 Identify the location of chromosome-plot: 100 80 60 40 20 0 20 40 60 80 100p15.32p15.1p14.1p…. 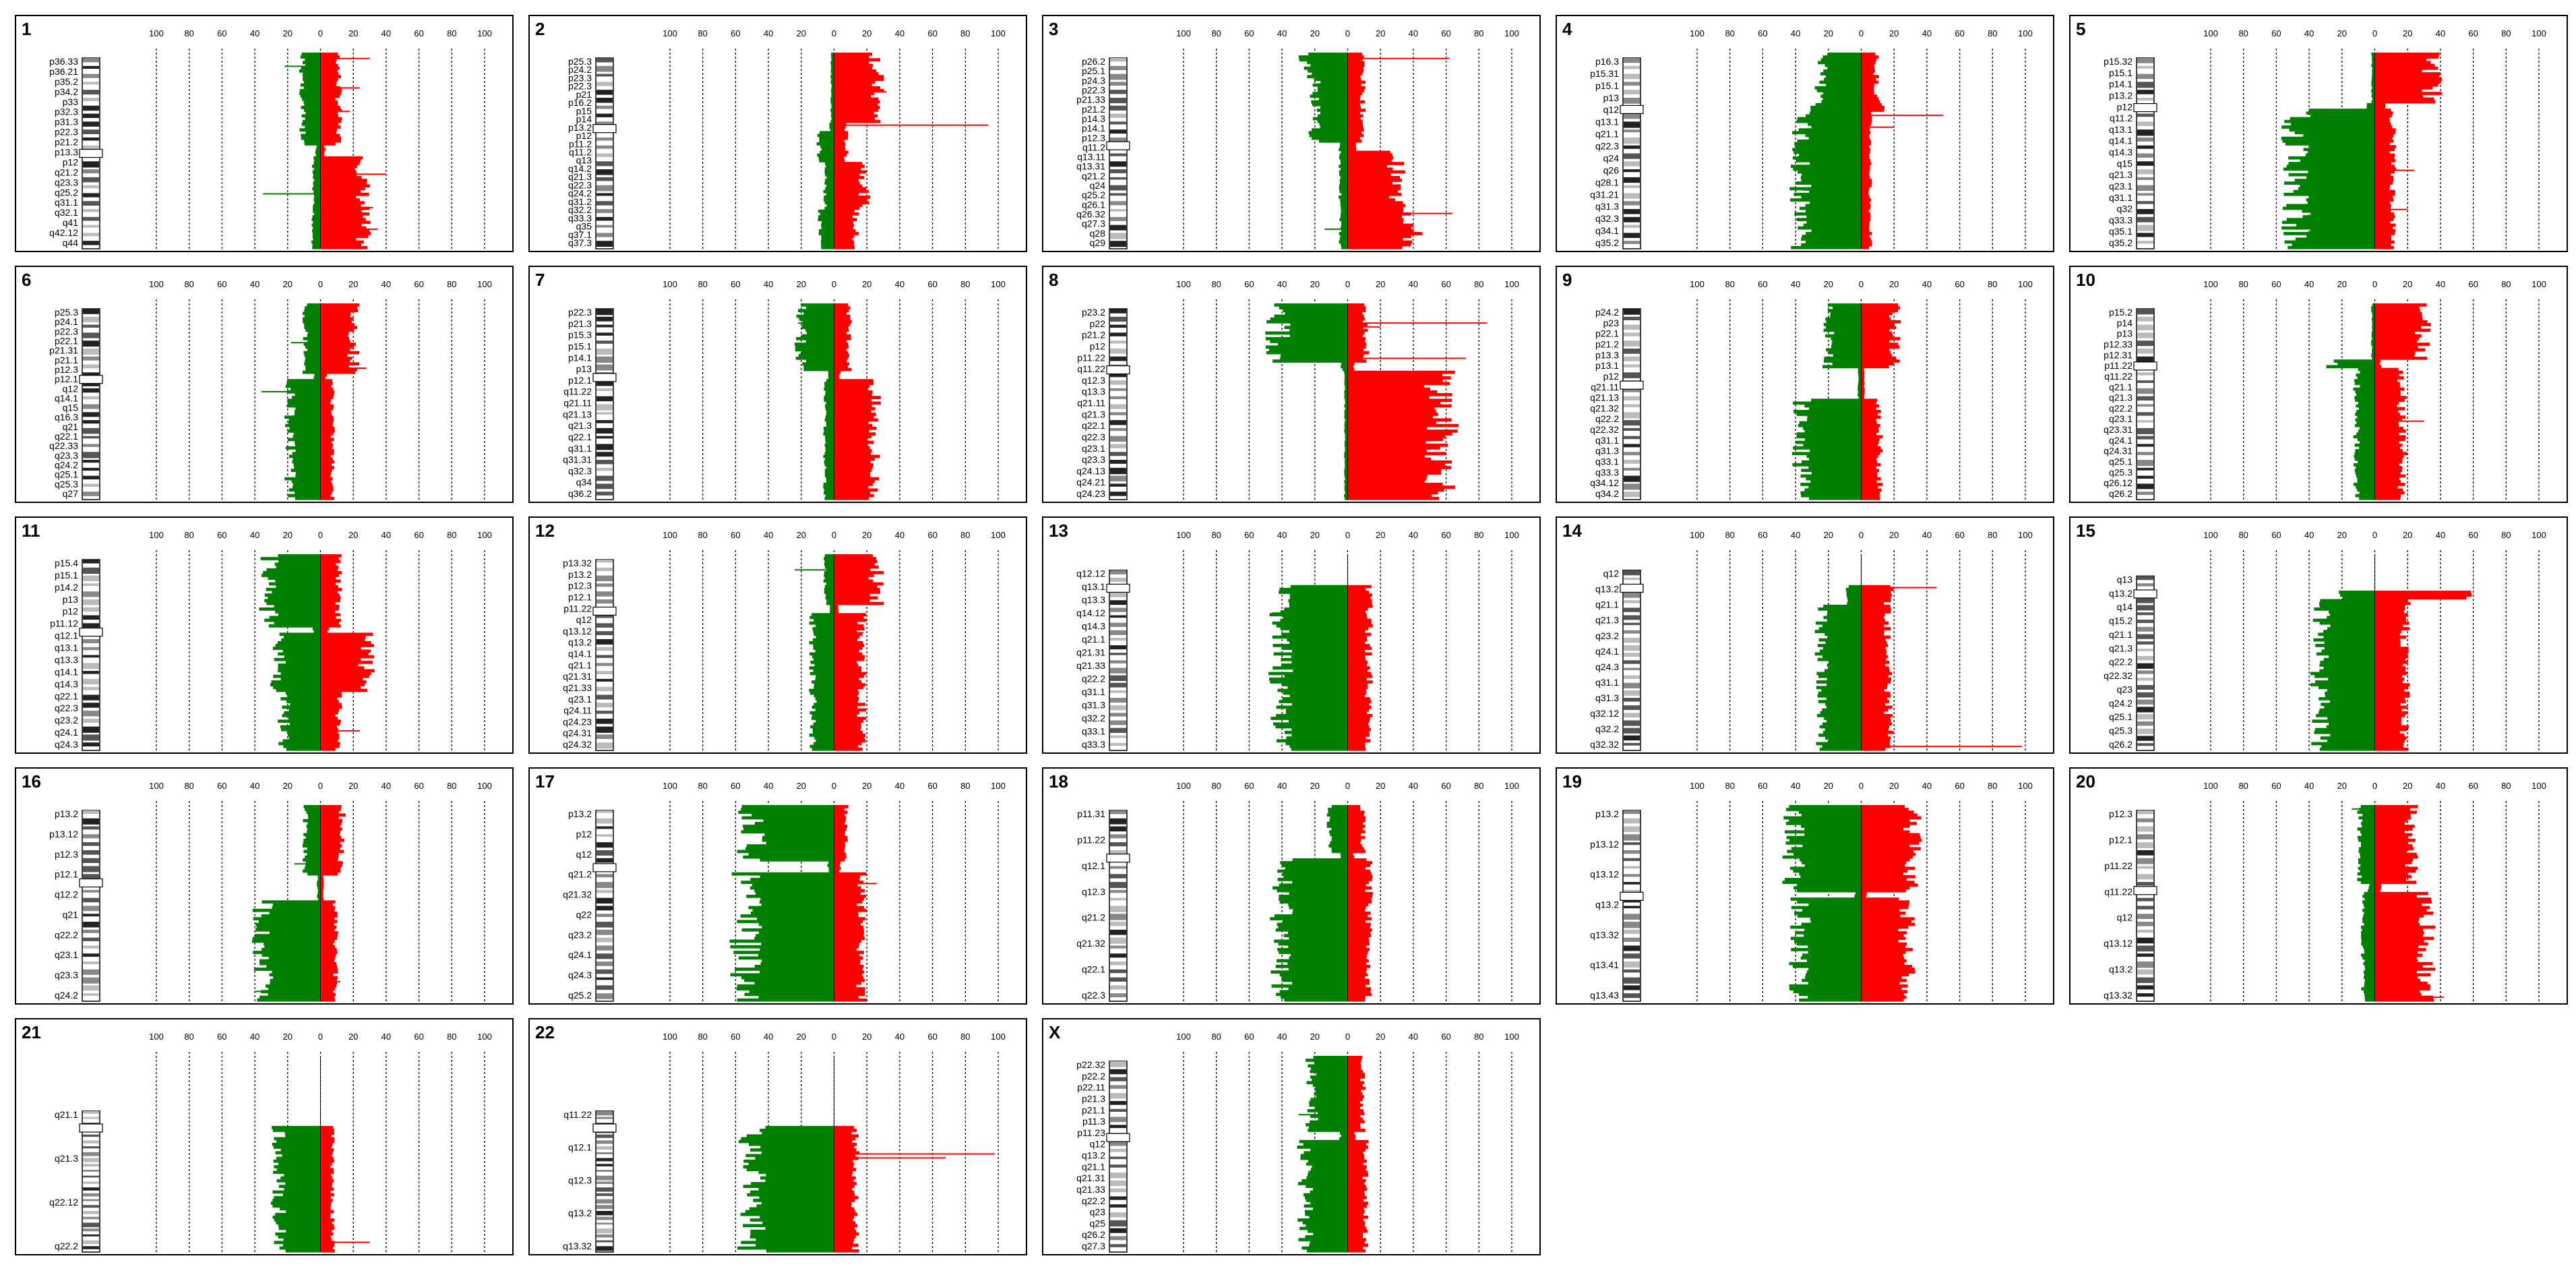
(2325, 138).